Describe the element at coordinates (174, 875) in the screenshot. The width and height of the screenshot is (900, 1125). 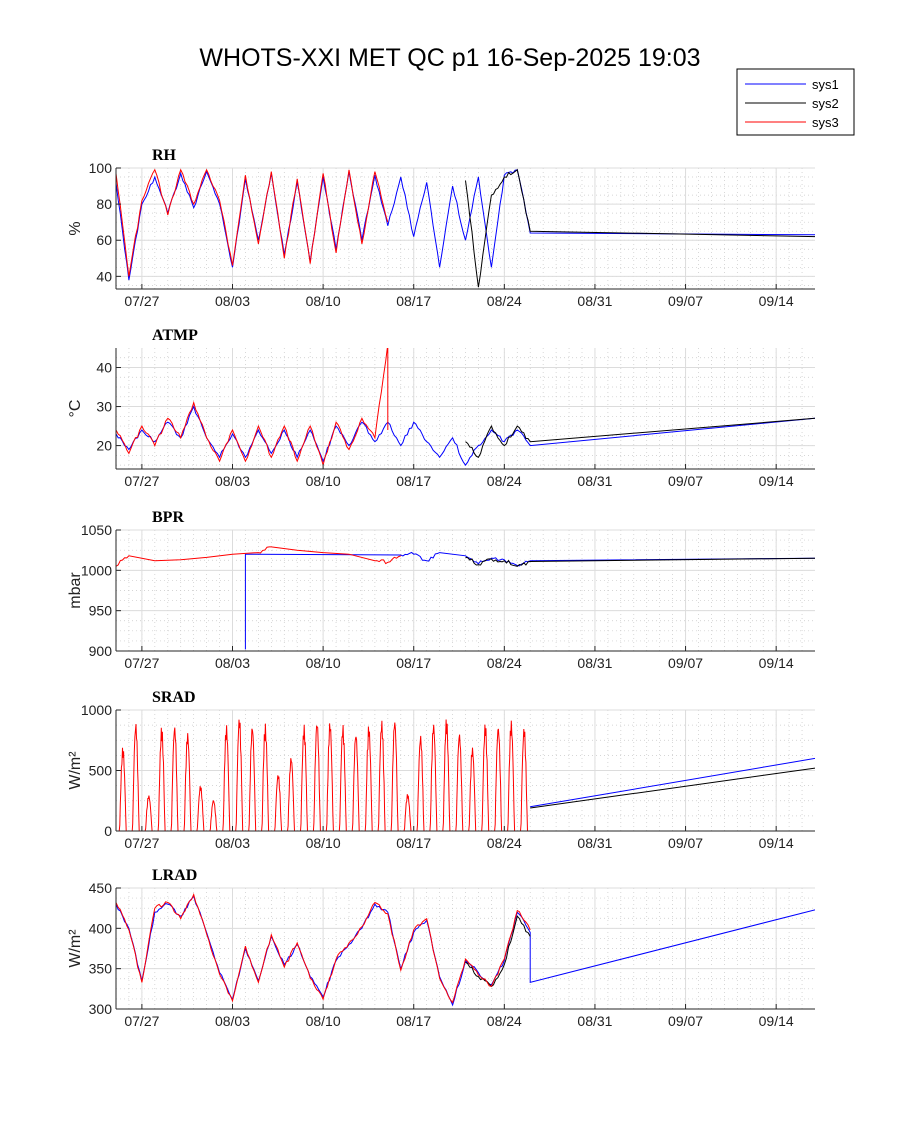
I see `panel-title: LRAD` at that location.